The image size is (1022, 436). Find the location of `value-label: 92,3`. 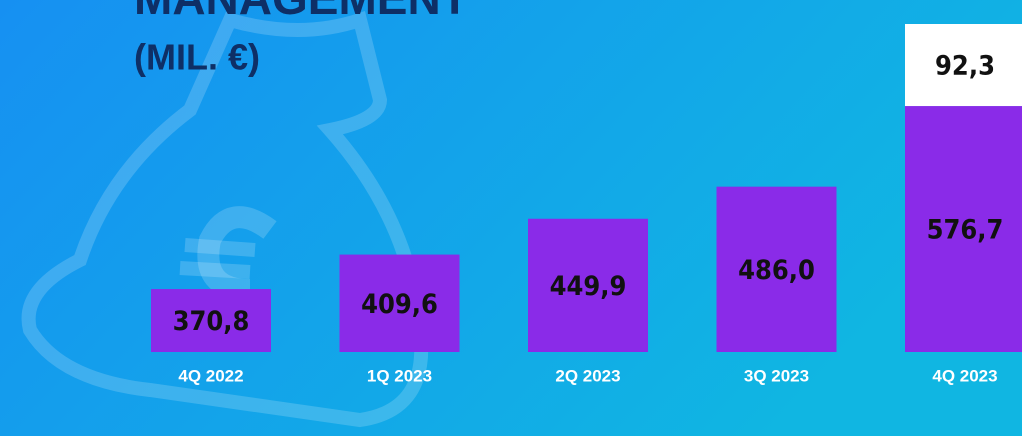

value-label: 92,3 is located at coordinates (965, 66).